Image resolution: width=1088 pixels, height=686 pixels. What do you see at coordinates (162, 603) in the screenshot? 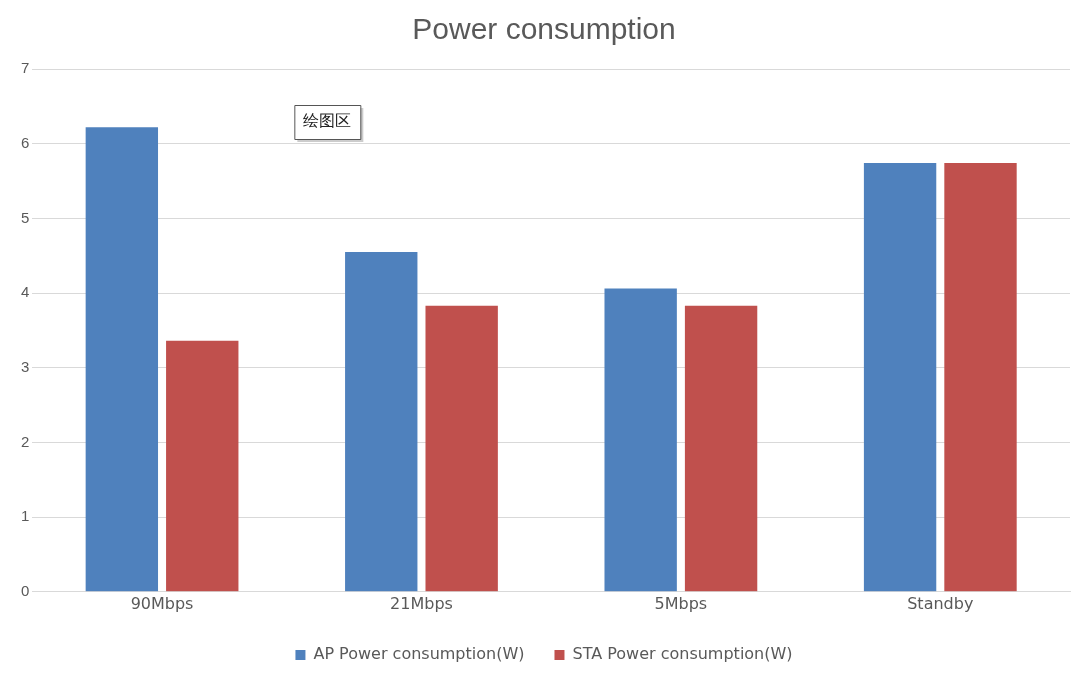
I see `x-tick-label: 90Mbps` at bounding box center [162, 603].